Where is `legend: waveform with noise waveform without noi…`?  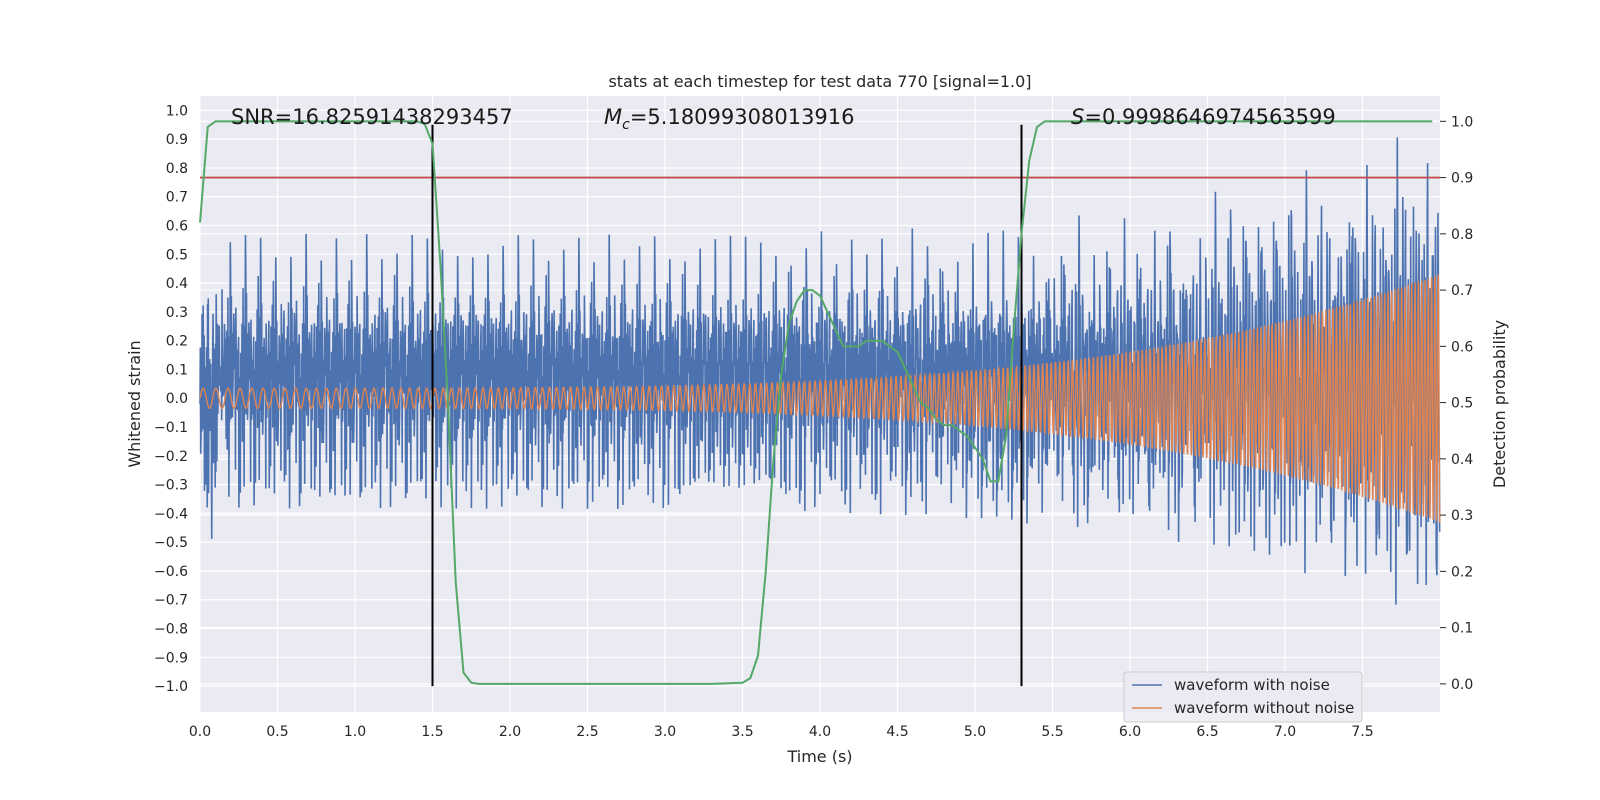 legend: waveform with noise waveform without noi… is located at coordinates (1243, 697).